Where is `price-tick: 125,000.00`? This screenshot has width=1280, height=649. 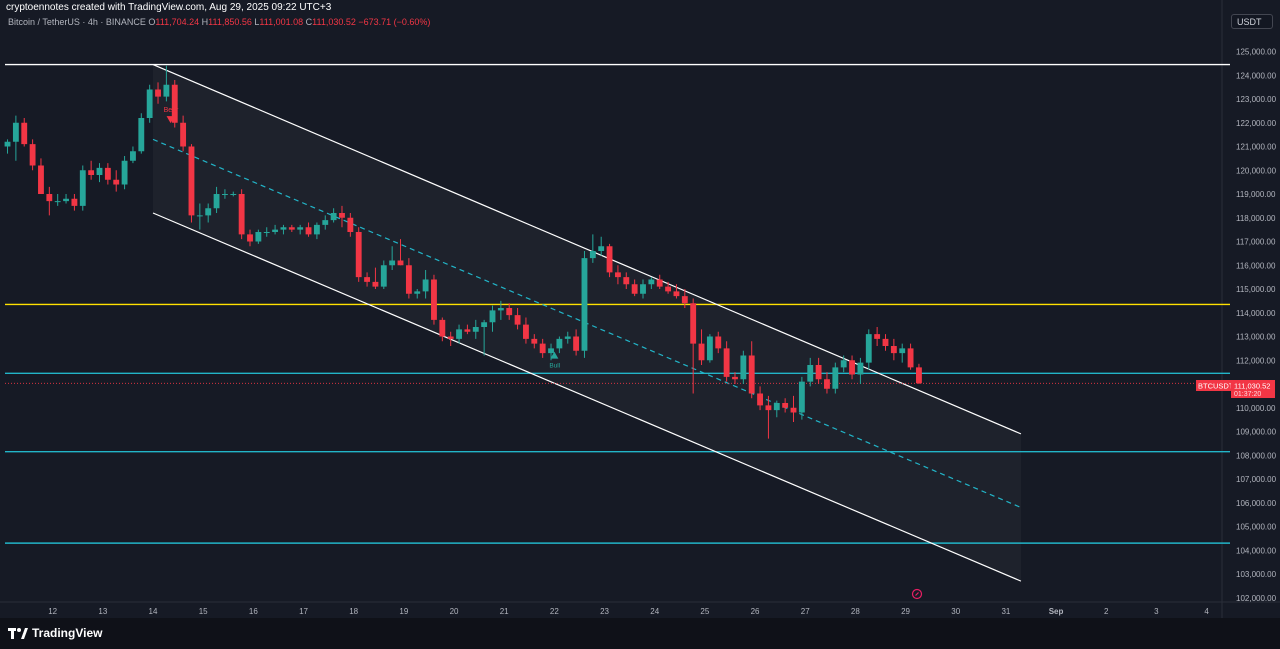 price-tick: 125,000.00 is located at coordinates (1256, 52).